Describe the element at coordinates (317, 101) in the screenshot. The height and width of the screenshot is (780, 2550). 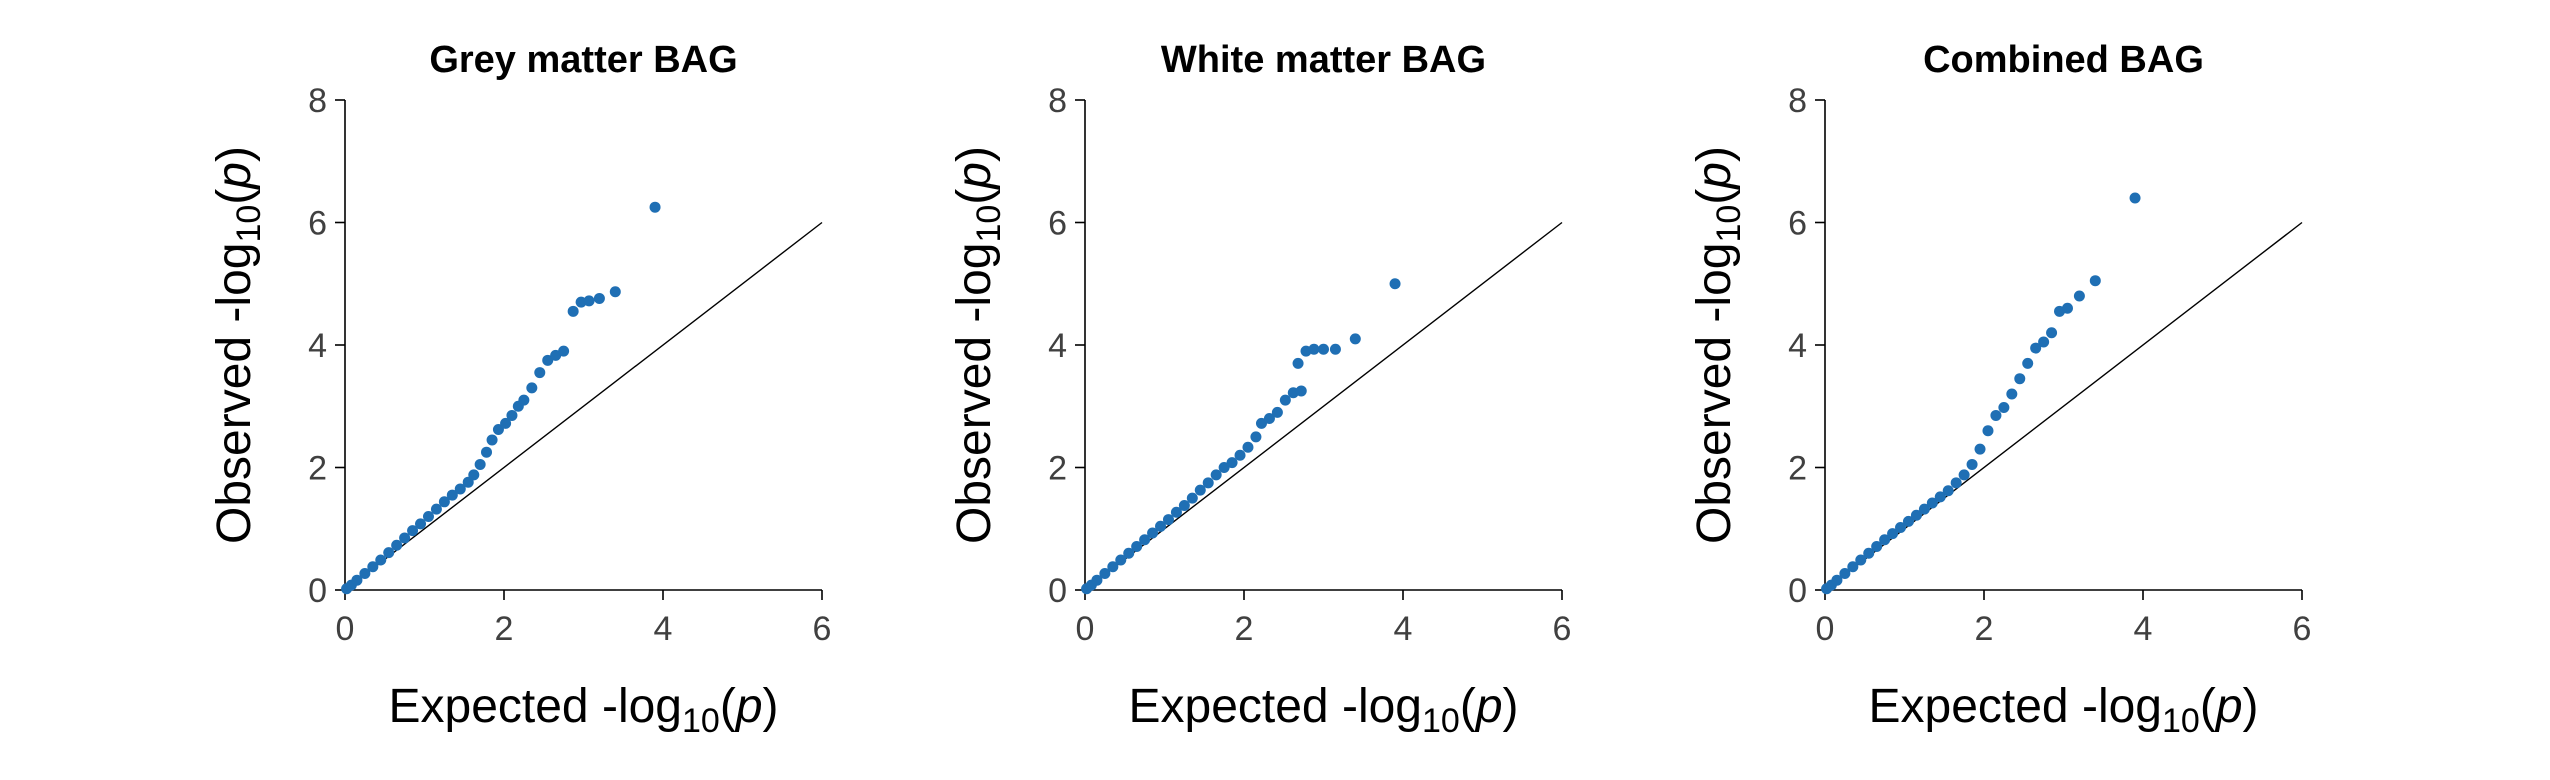
I see `y-tick-label: 8` at that location.